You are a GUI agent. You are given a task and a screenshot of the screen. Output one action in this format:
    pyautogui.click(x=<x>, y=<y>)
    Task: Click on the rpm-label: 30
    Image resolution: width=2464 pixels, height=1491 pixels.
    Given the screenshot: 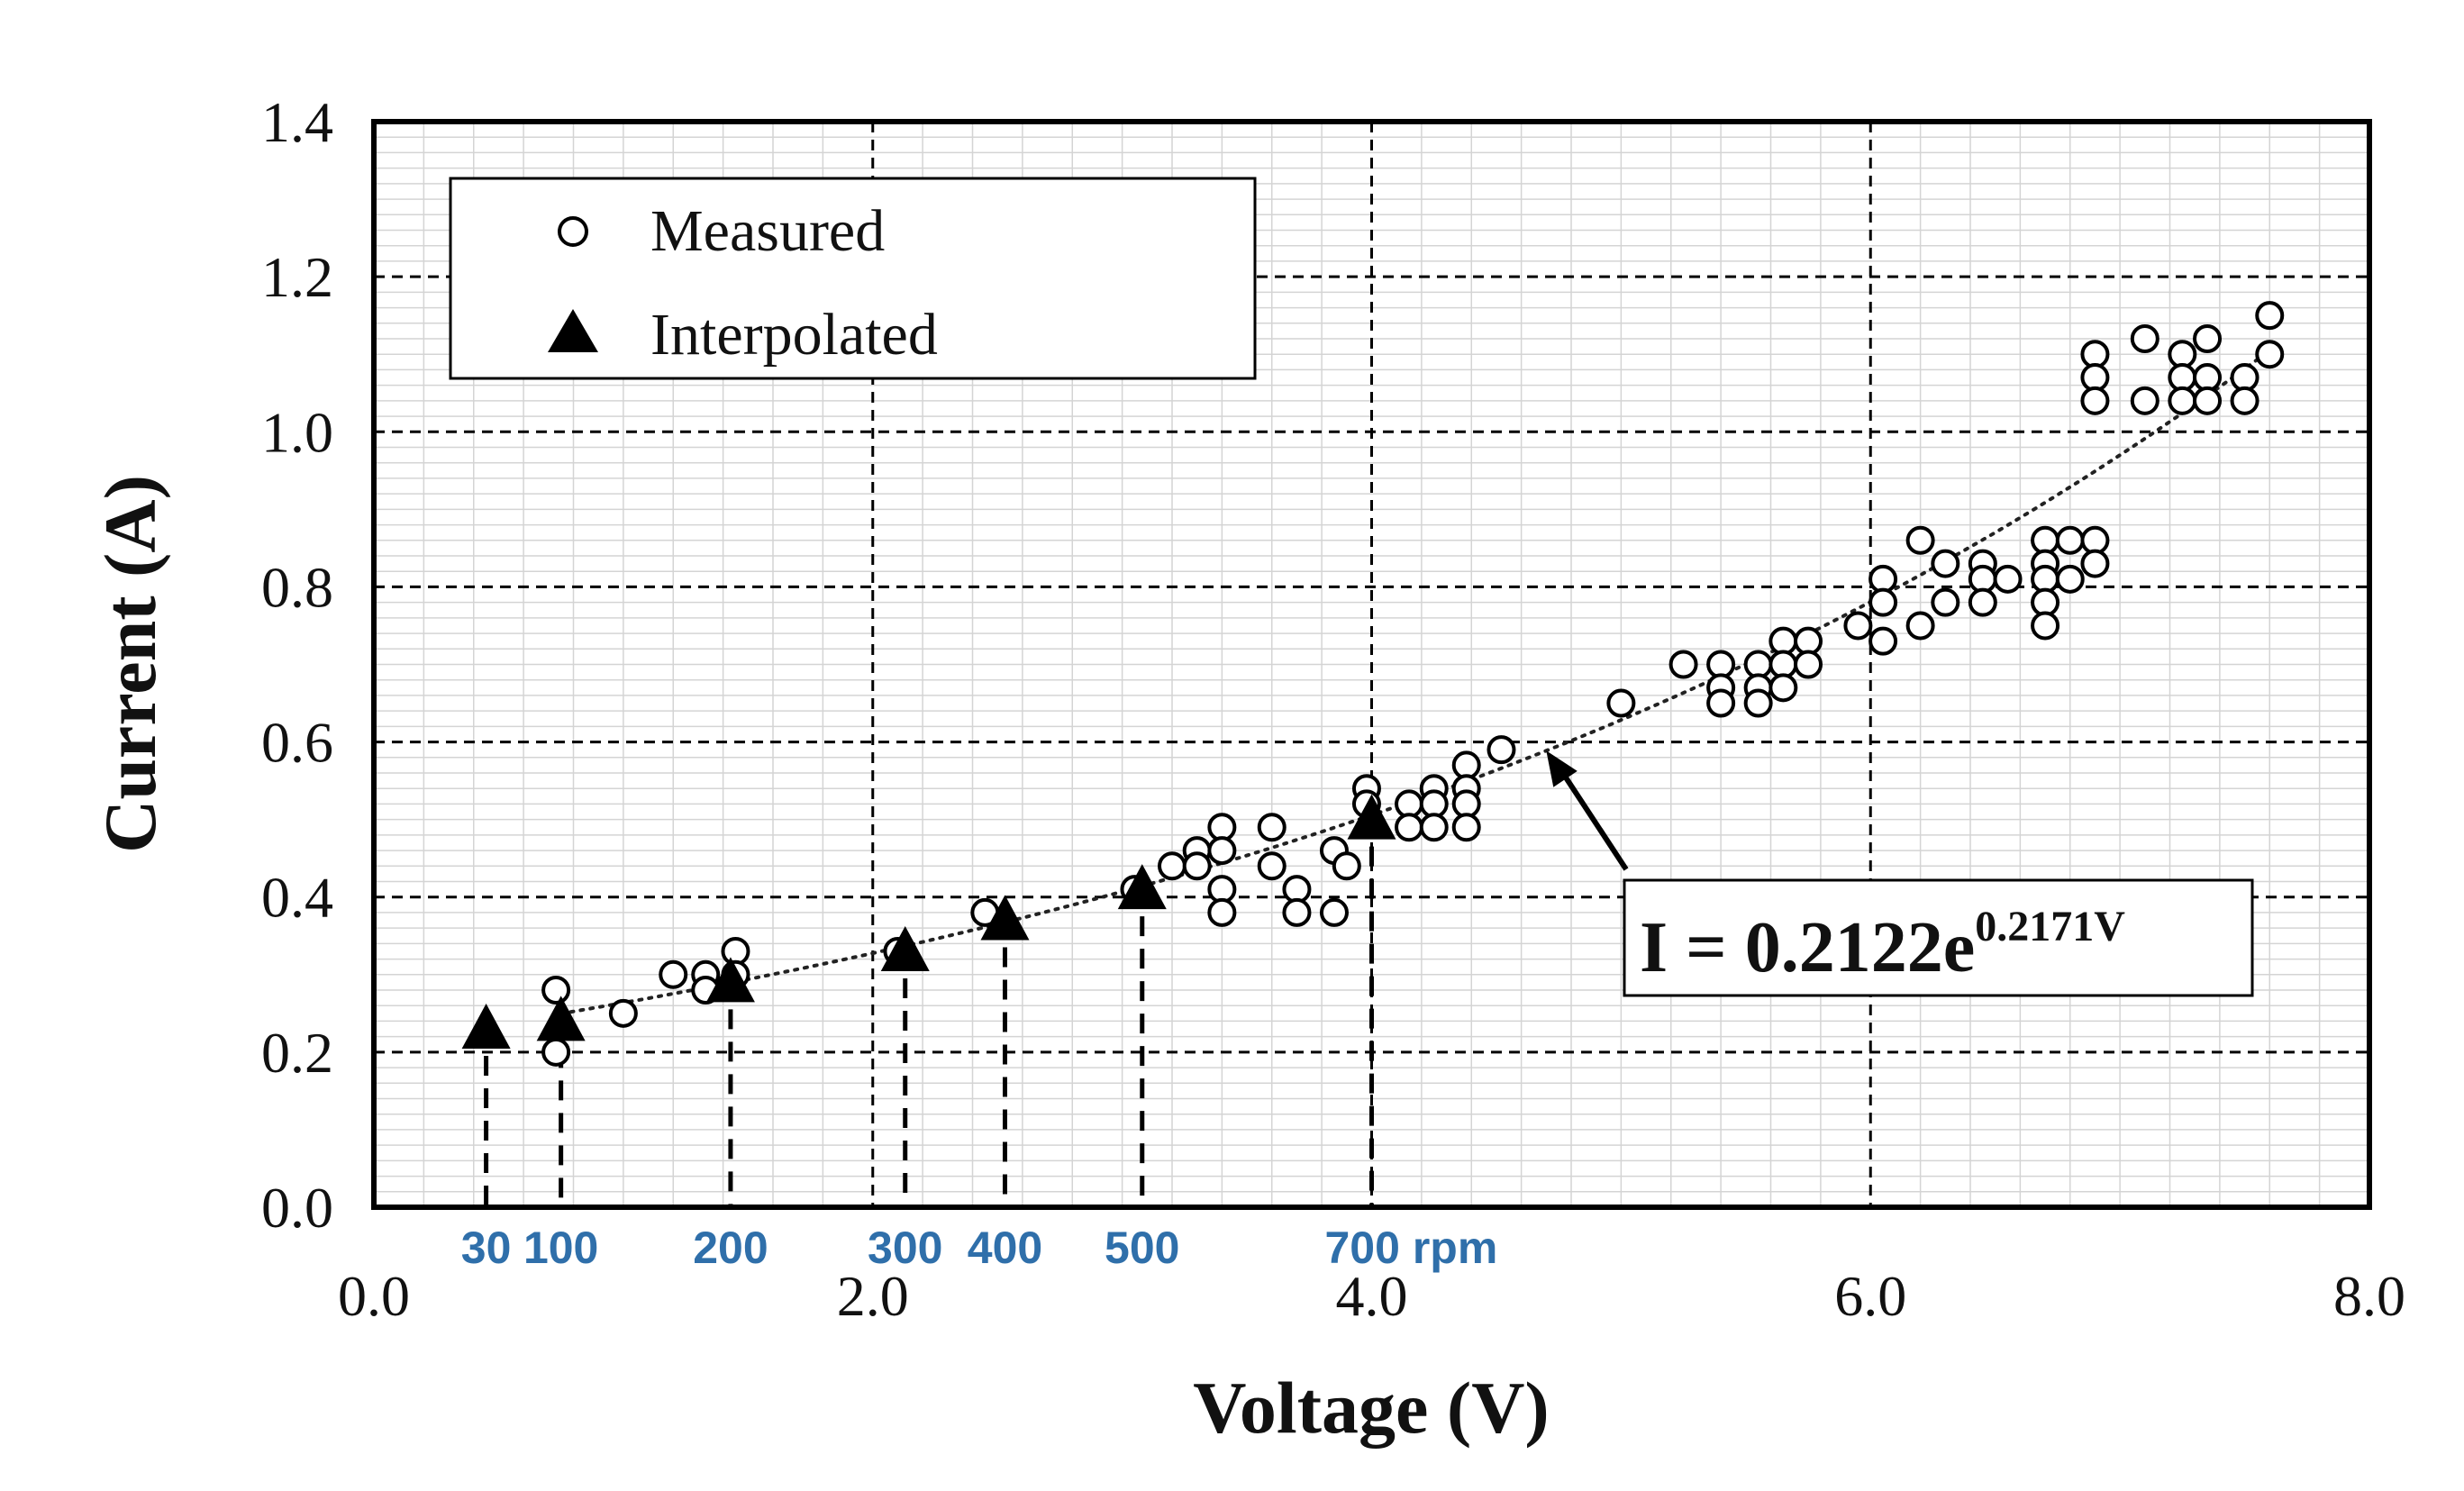 What is the action you would take?
    pyautogui.click(x=486, y=1248)
    